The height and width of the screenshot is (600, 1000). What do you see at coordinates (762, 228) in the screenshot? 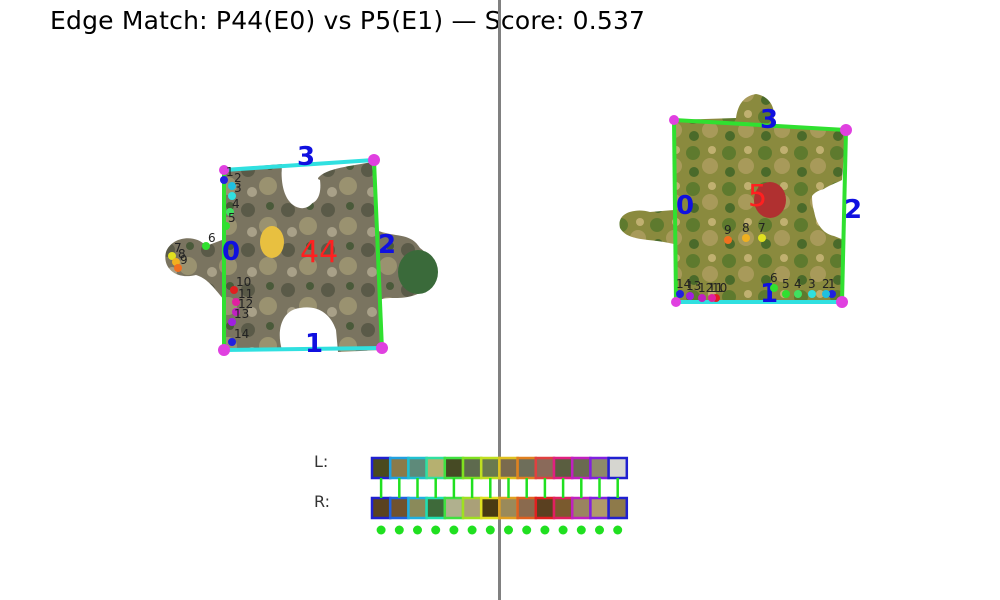
I see `right-sample-label: 7` at bounding box center [762, 228].